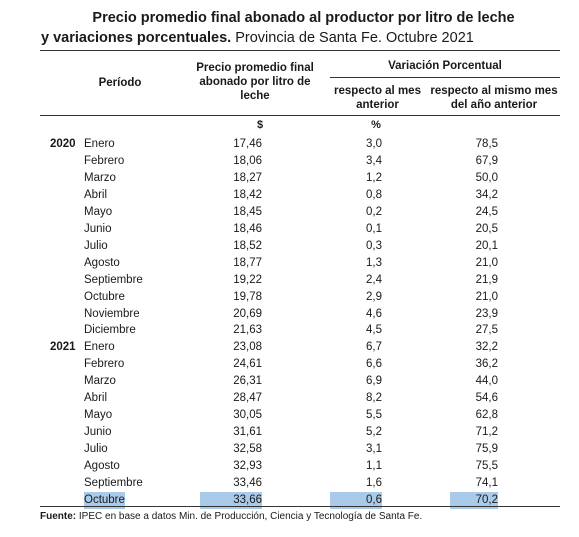 The image size is (579, 537). Describe the element at coordinates (374, 245) in the screenshot. I see `row-var-mes: 0,3` at that location.